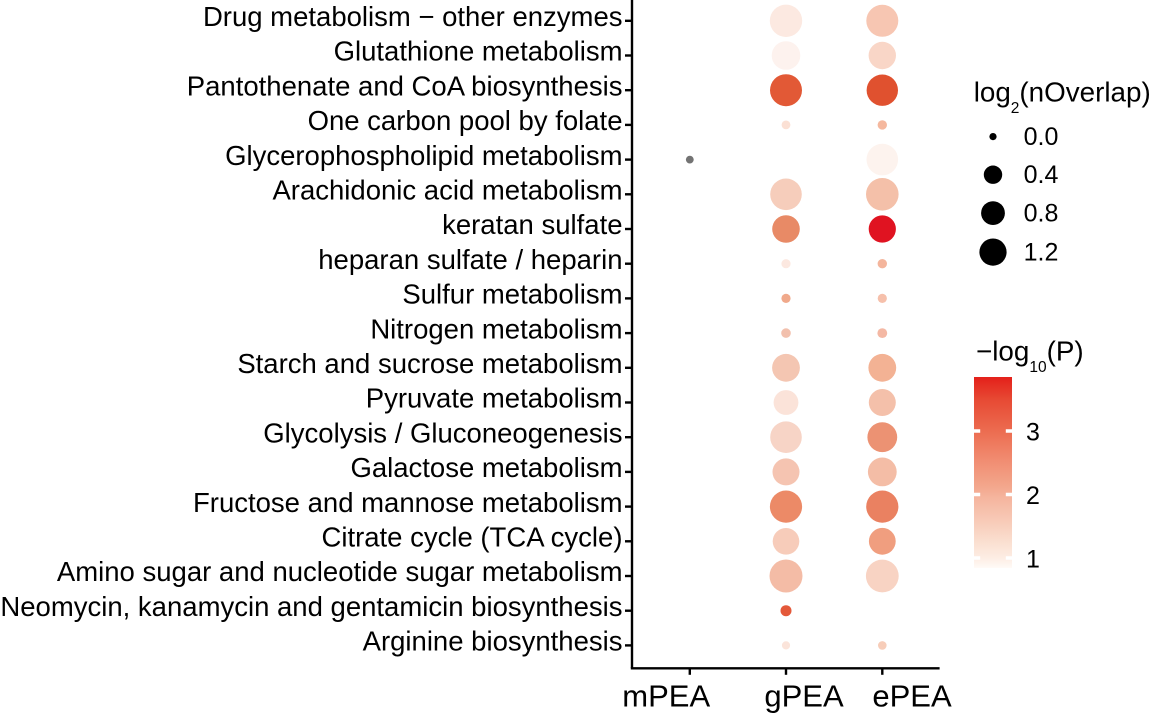 The height and width of the screenshot is (718, 1150). What do you see at coordinates (408, 502) in the screenshot?
I see `svg-text:Fructose and mannose metabolis: Fructose and mannose metabolism` at bounding box center [408, 502].